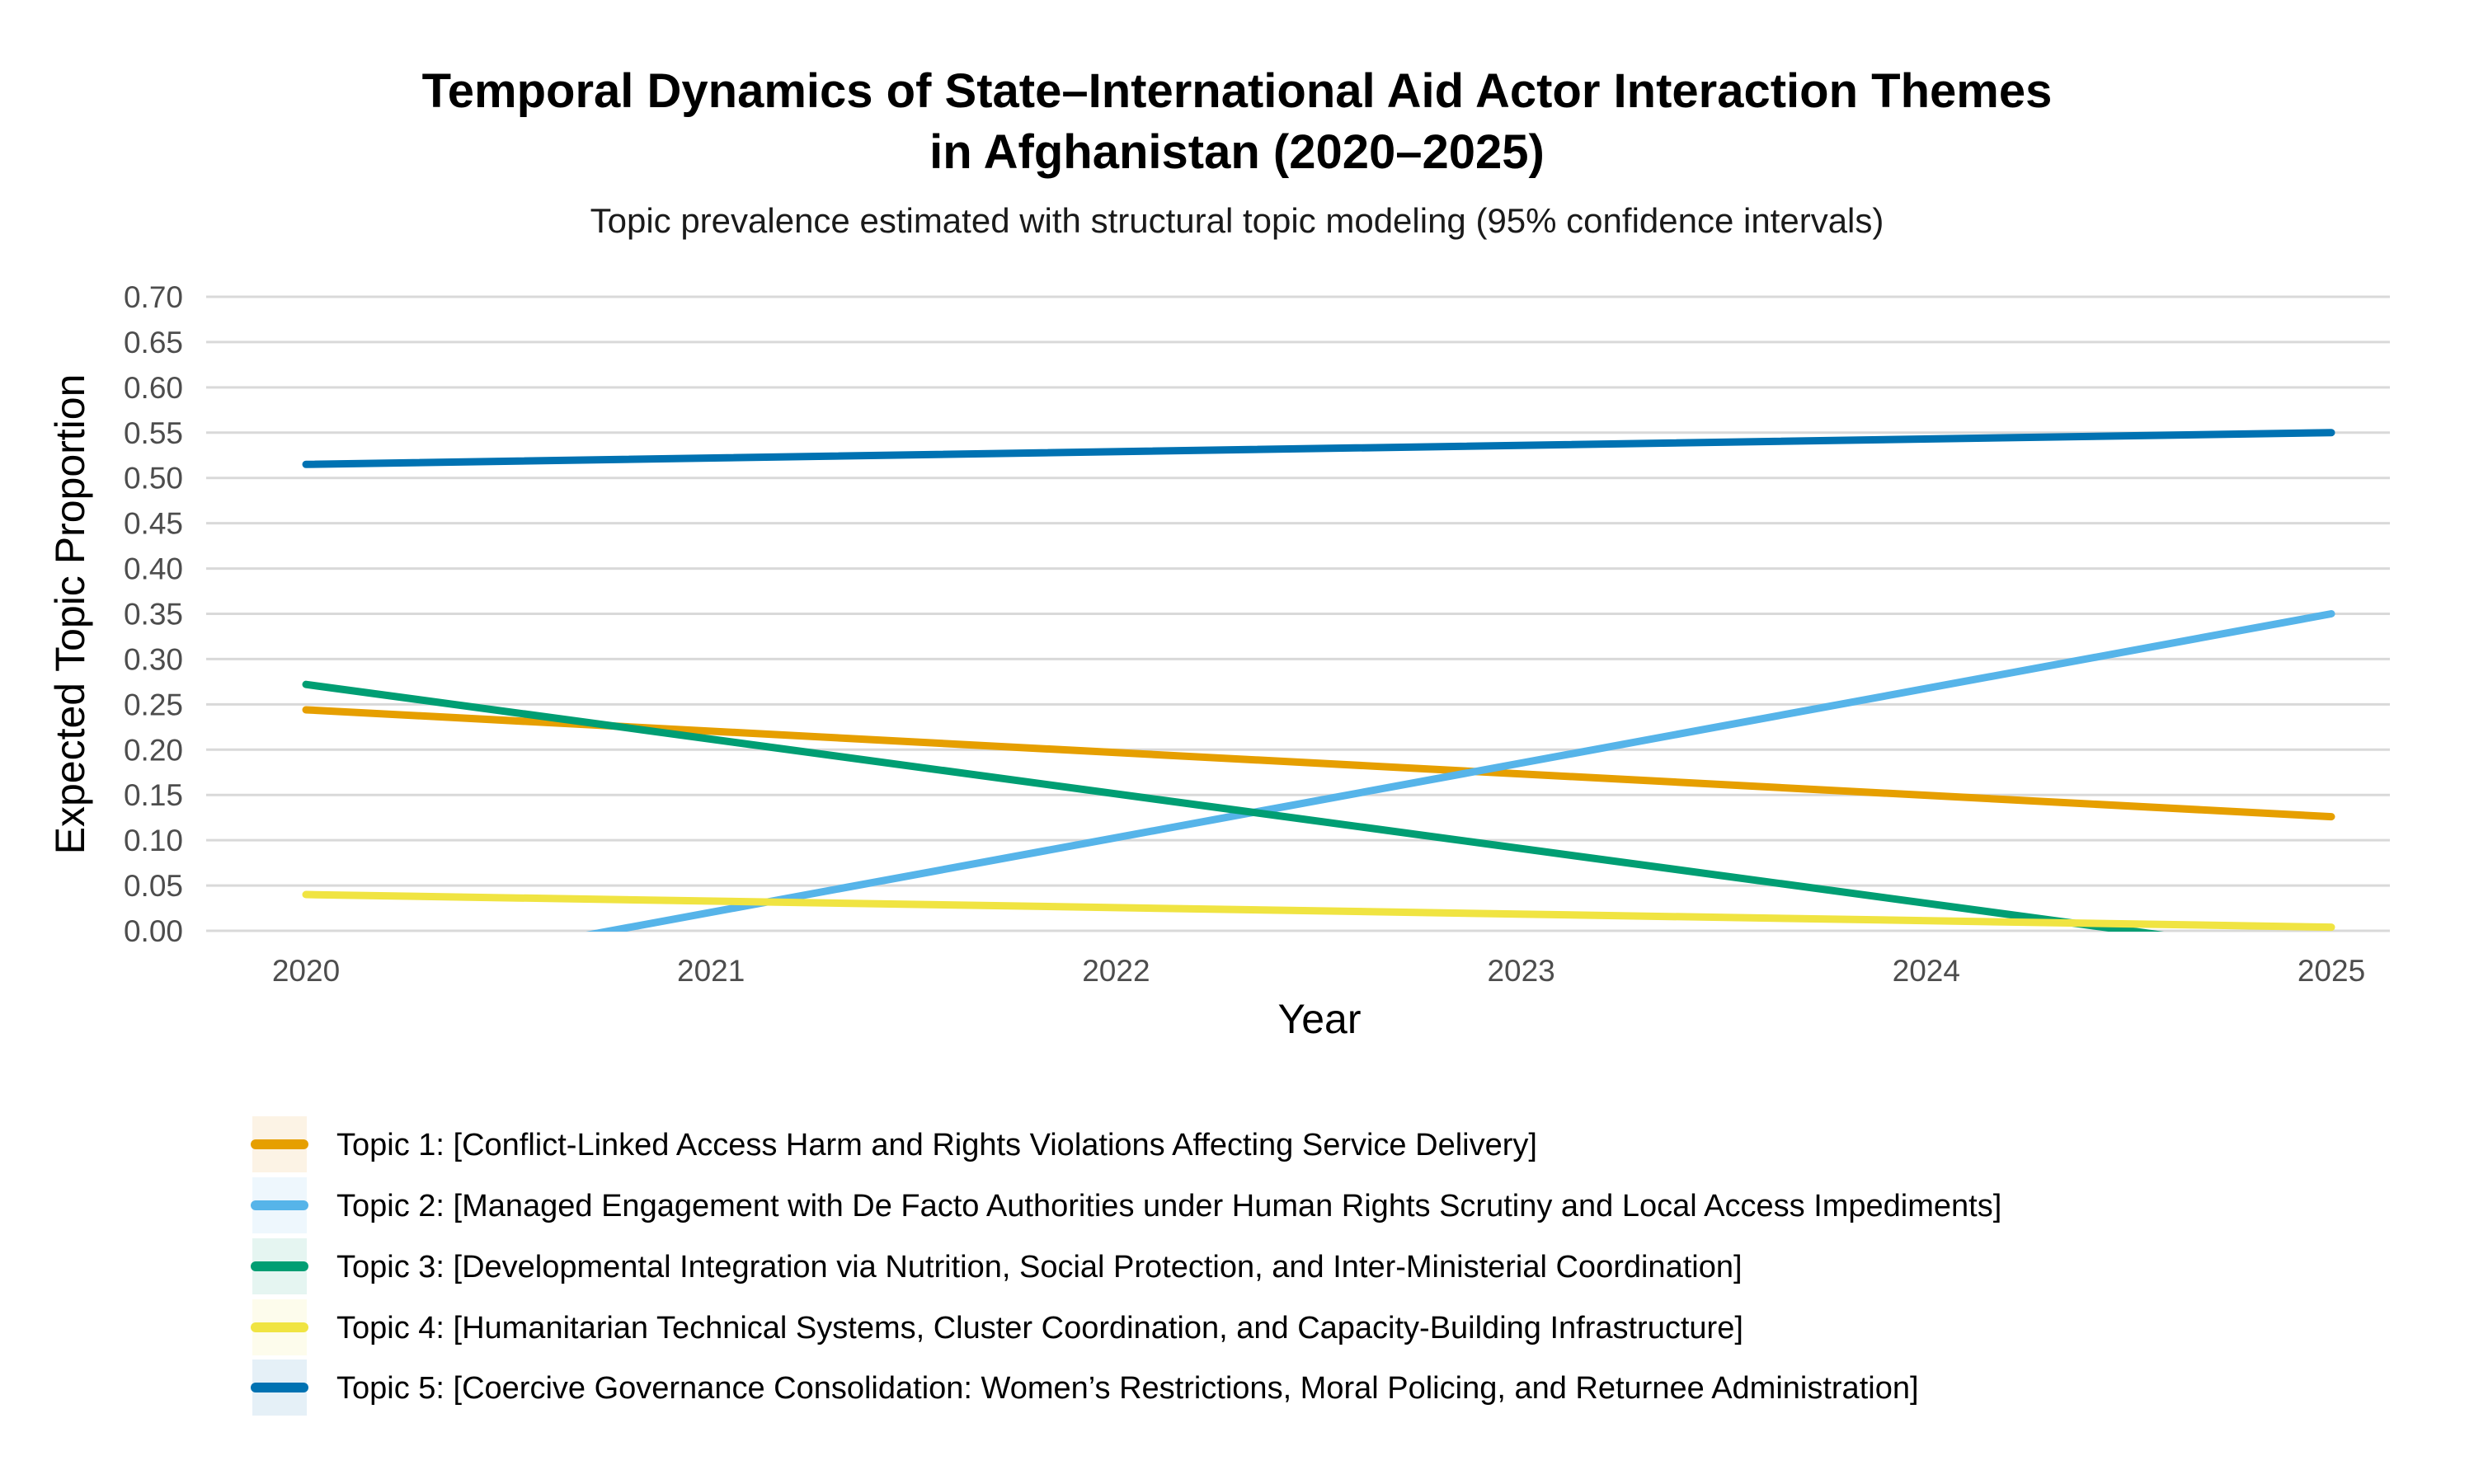 Image resolution: width=2474 pixels, height=1484 pixels. What do you see at coordinates (2331, 971) in the screenshot?
I see `x-tick-label: 2025` at bounding box center [2331, 971].